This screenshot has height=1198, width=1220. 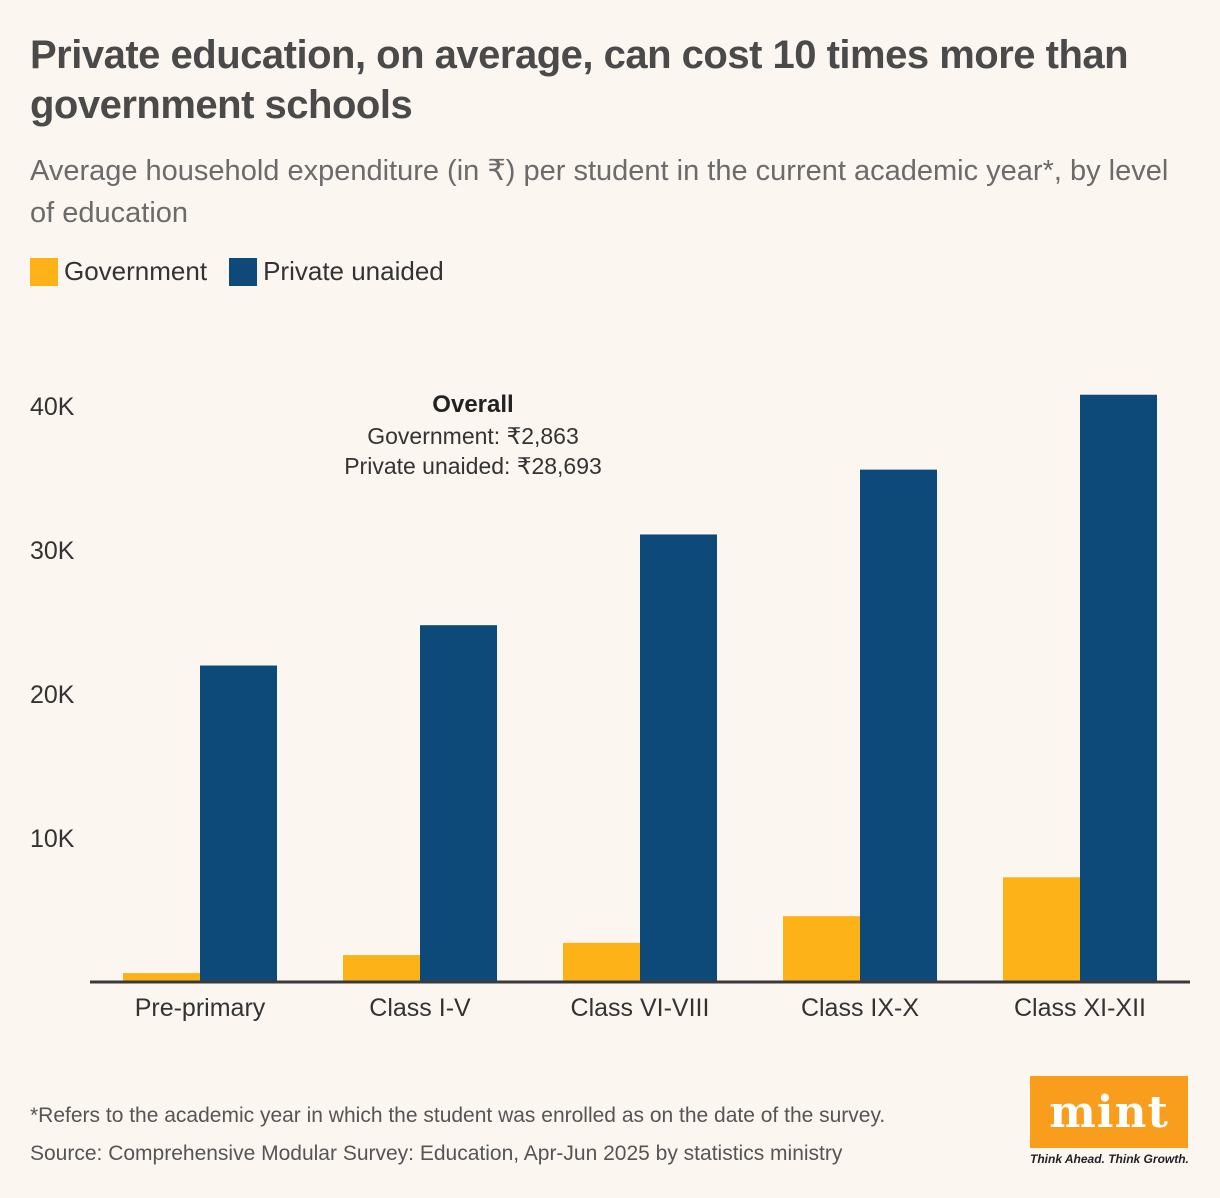 I want to click on legend-label-government: Government, so click(x=136, y=271).